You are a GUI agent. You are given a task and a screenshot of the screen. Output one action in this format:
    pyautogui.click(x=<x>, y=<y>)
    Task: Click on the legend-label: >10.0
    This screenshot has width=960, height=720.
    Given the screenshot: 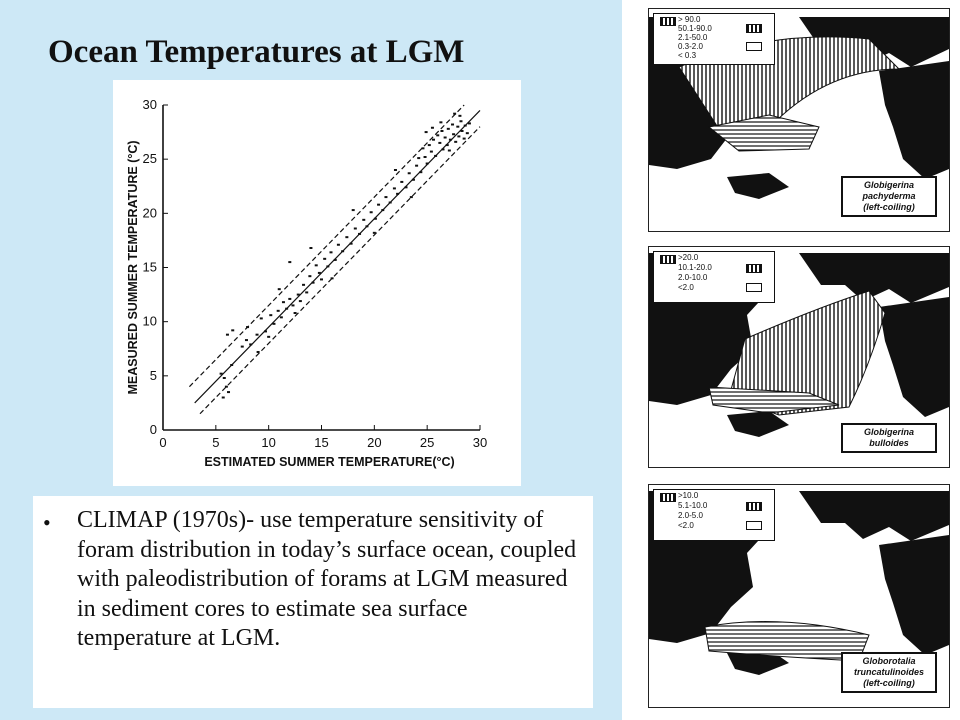 What is the action you would take?
    pyautogui.click(x=688, y=495)
    